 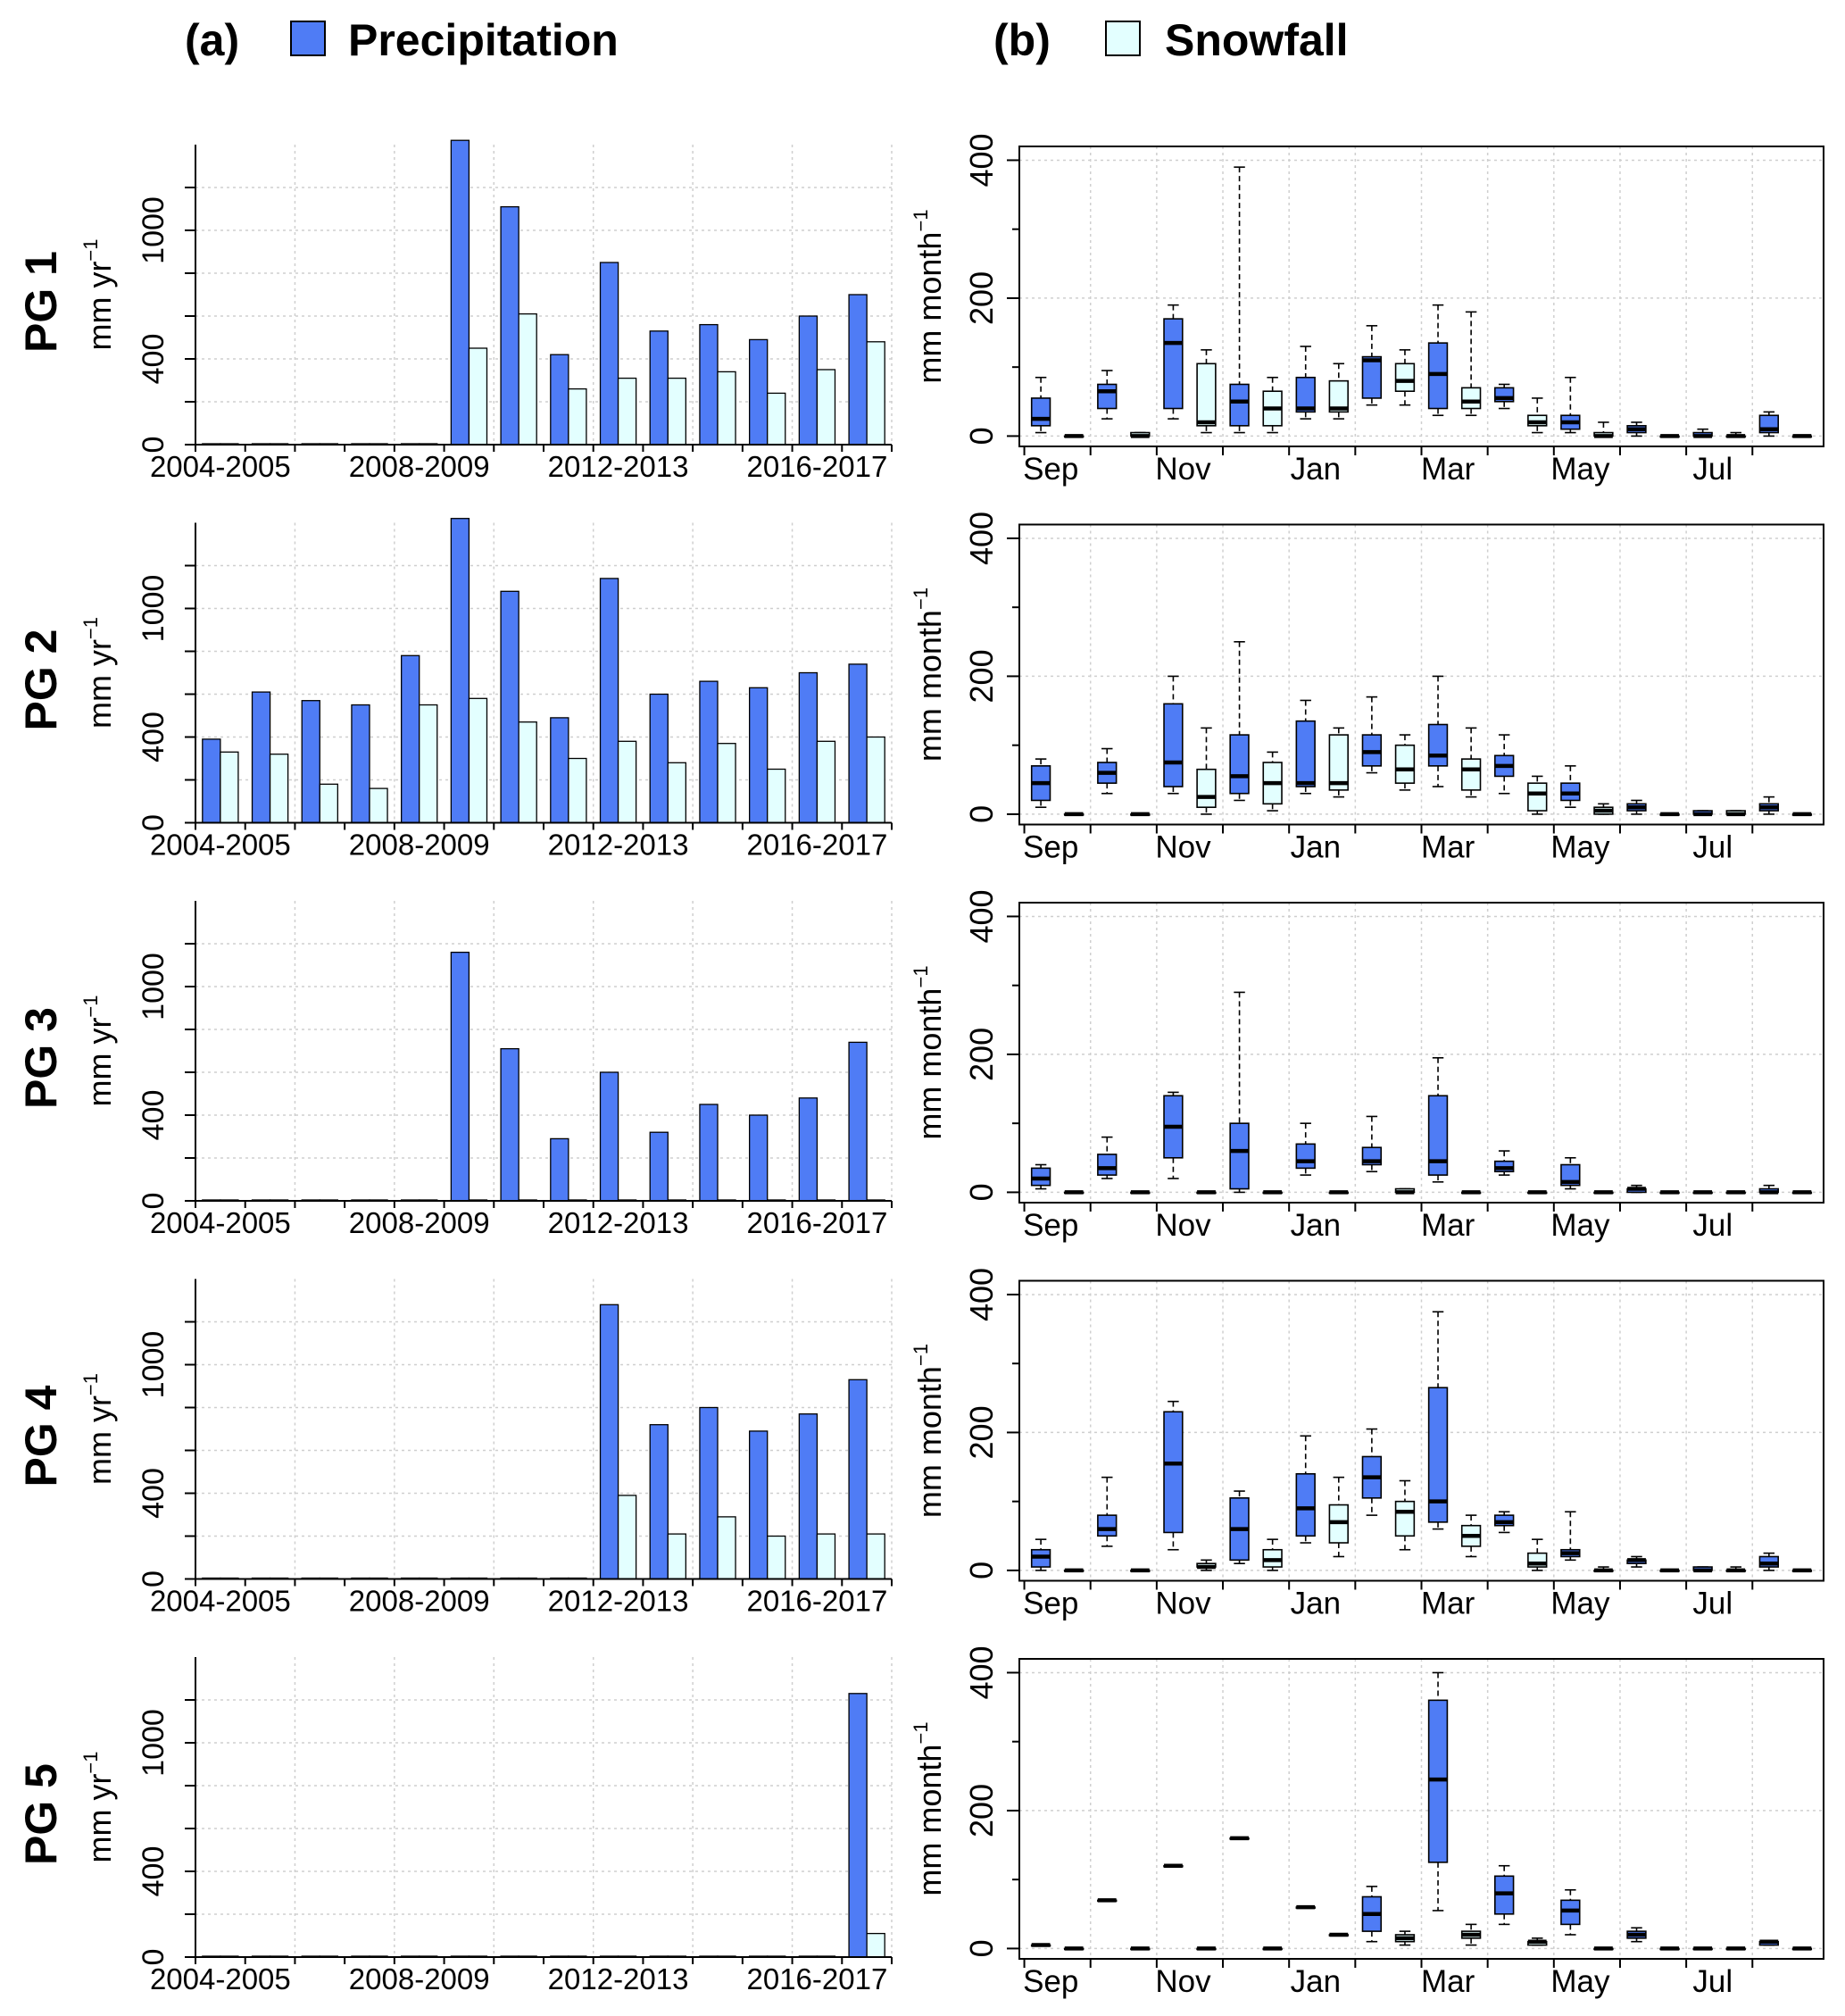 I want to click on row-label: PG 4, so click(x=41, y=1436).